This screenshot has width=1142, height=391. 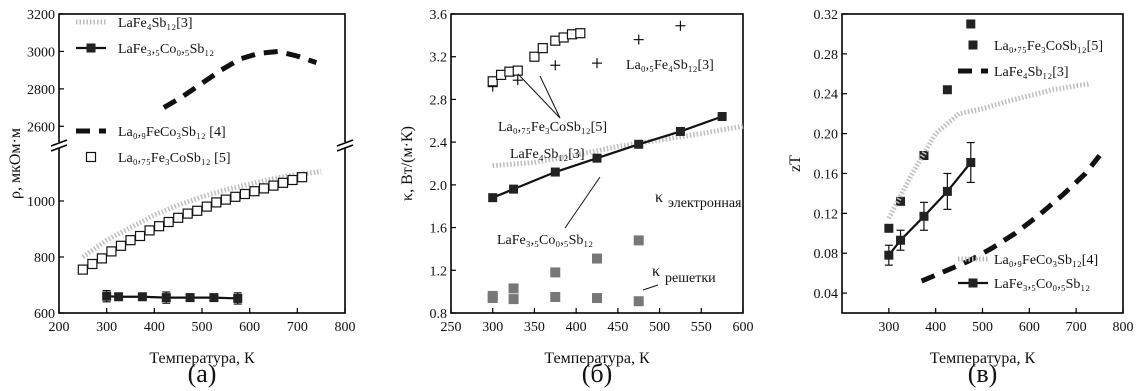 I want to click on panel-b-letter: (б), so click(x=597, y=373).